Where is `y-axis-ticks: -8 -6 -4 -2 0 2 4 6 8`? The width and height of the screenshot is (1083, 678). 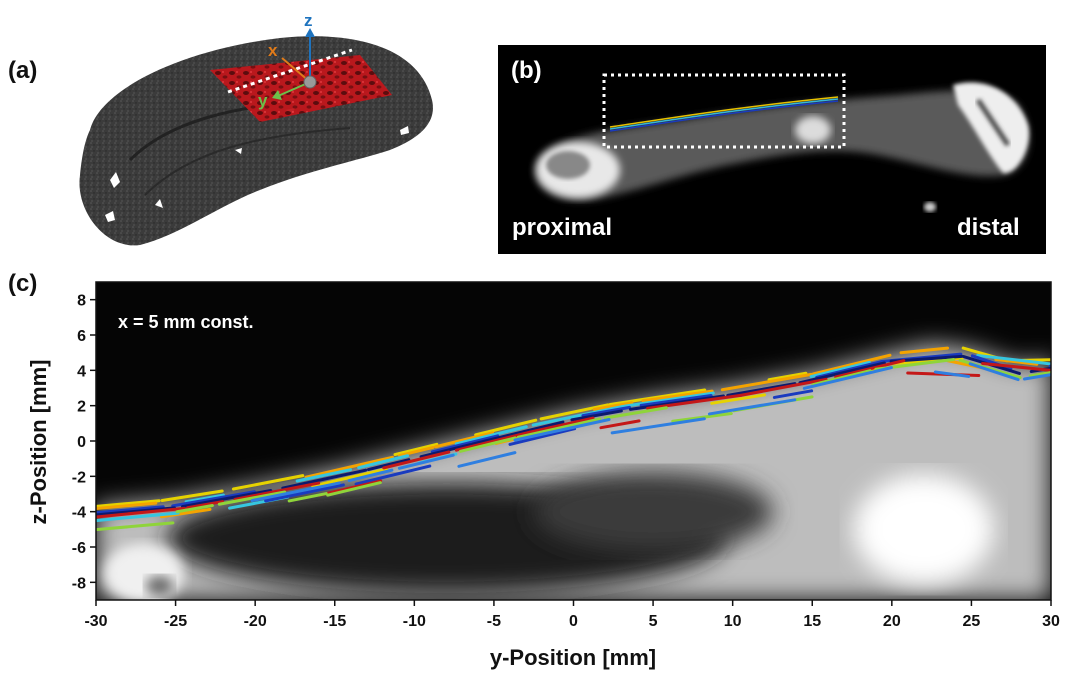 y-axis-ticks: -8 -6 -4 -2 0 2 4 6 8 is located at coordinates (84, 443).